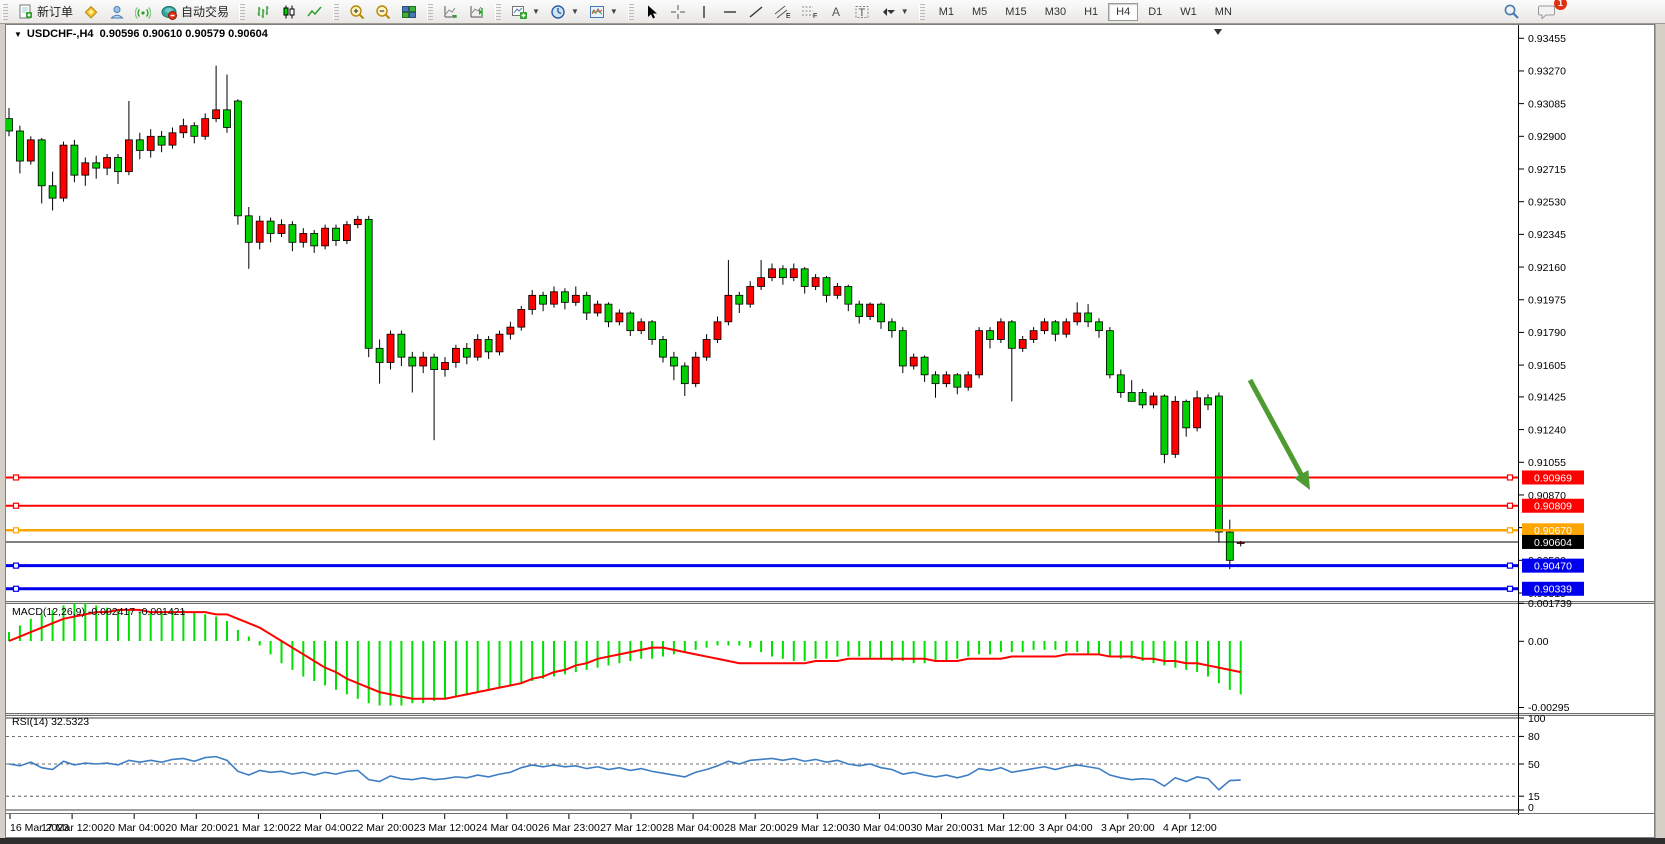 Image resolution: width=1665 pixels, height=844 pixels. I want to click on arrows-icon, so click(888, 11).